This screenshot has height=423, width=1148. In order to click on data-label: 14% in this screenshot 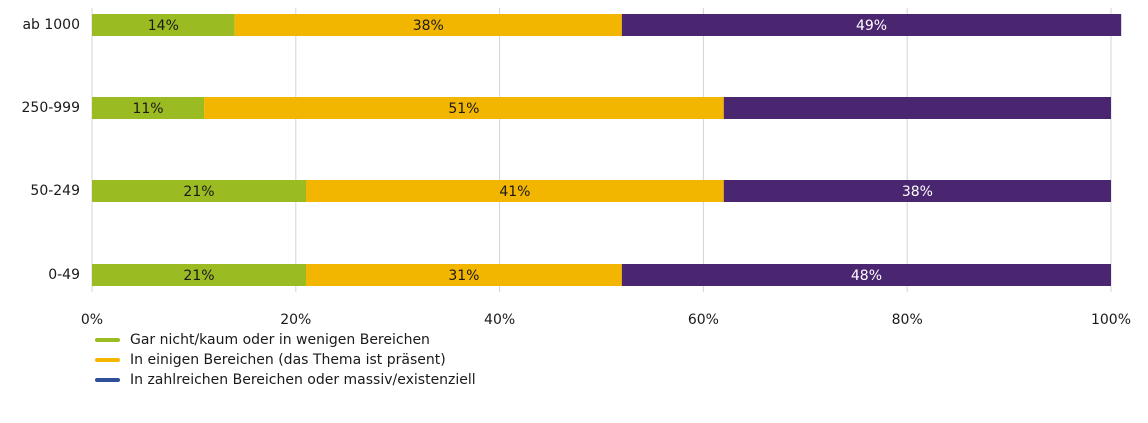, I will do `click(163, 26)`.